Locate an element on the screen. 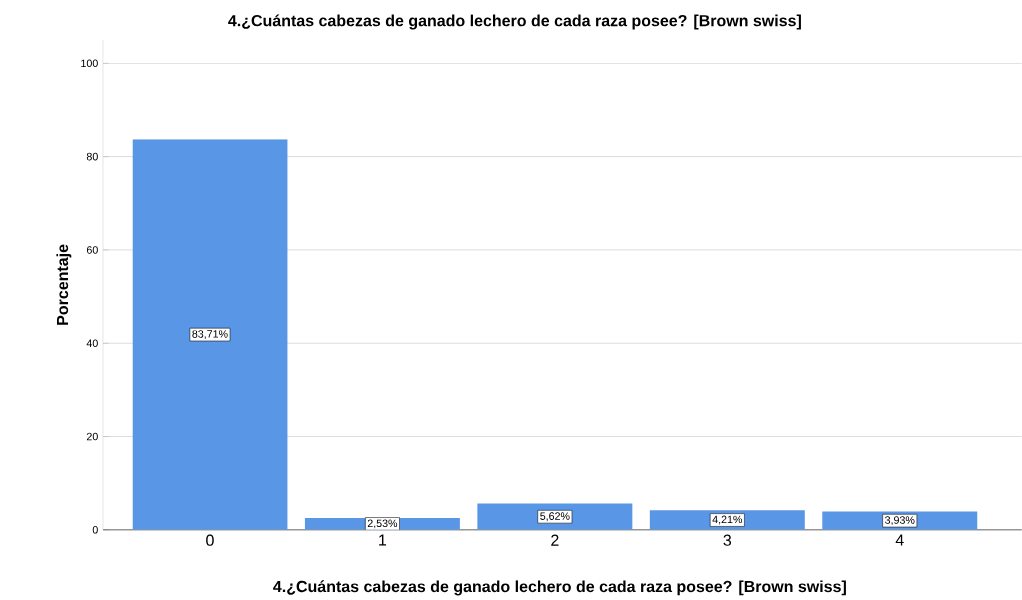 Image resolution: width=1022 pixels, height=600 pixels. y-tick-label: 80 is located at coordinates (92, 156).